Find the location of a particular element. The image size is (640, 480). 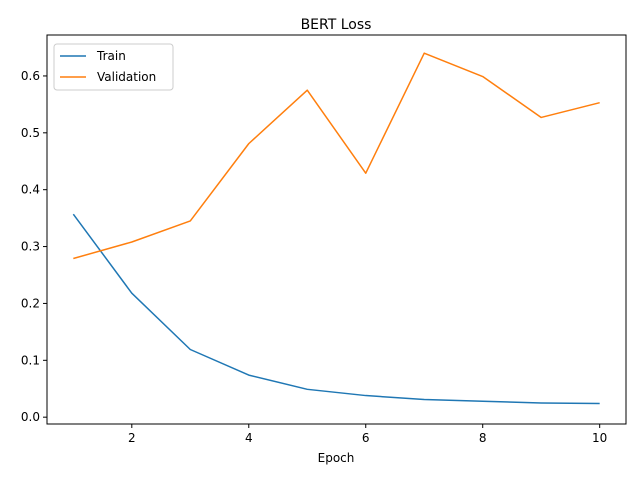

y-tick-label: 0.2 is located at coordinates (30, 303).